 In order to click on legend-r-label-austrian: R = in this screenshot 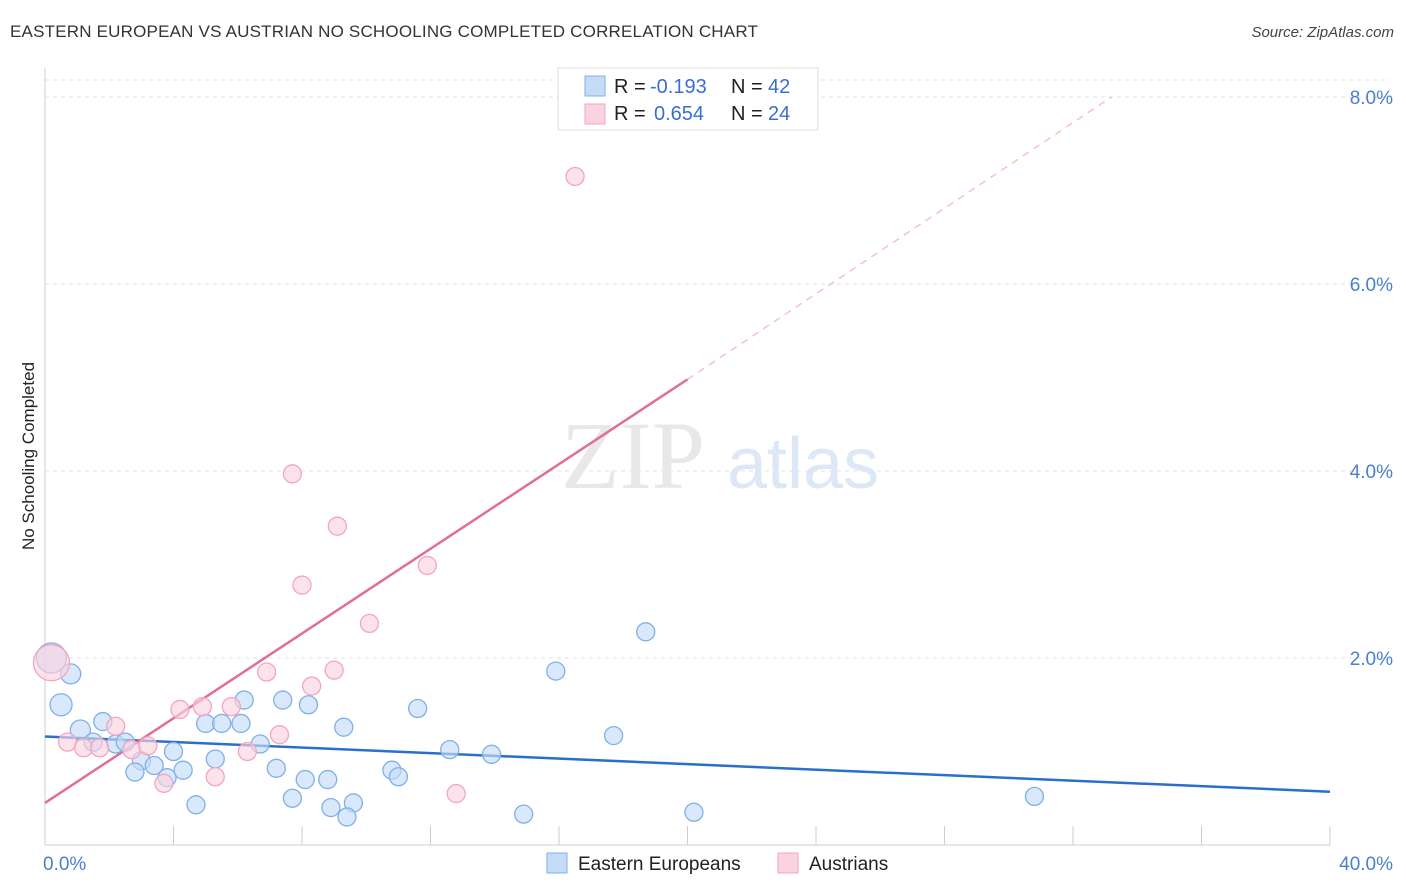, I will do `click(630, 114)`.